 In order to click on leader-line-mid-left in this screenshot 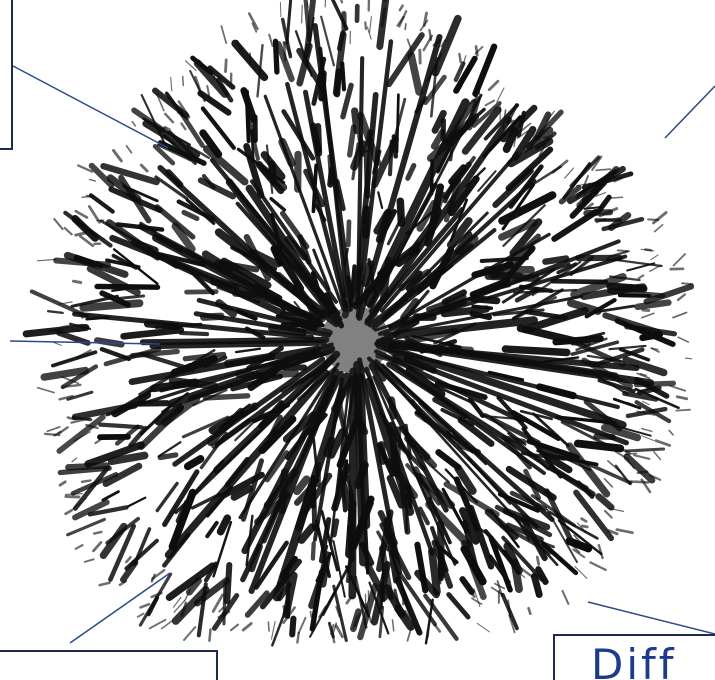, I will do `click(85, 342)`.